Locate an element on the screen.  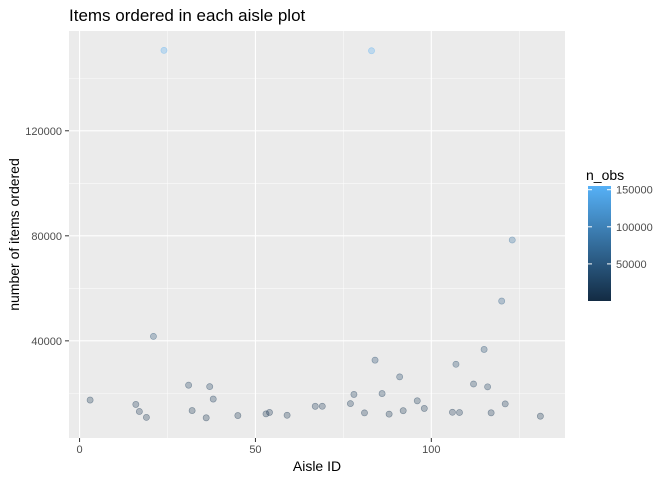
legend-tick-label: 50000 is located at coordinates (631, 265).